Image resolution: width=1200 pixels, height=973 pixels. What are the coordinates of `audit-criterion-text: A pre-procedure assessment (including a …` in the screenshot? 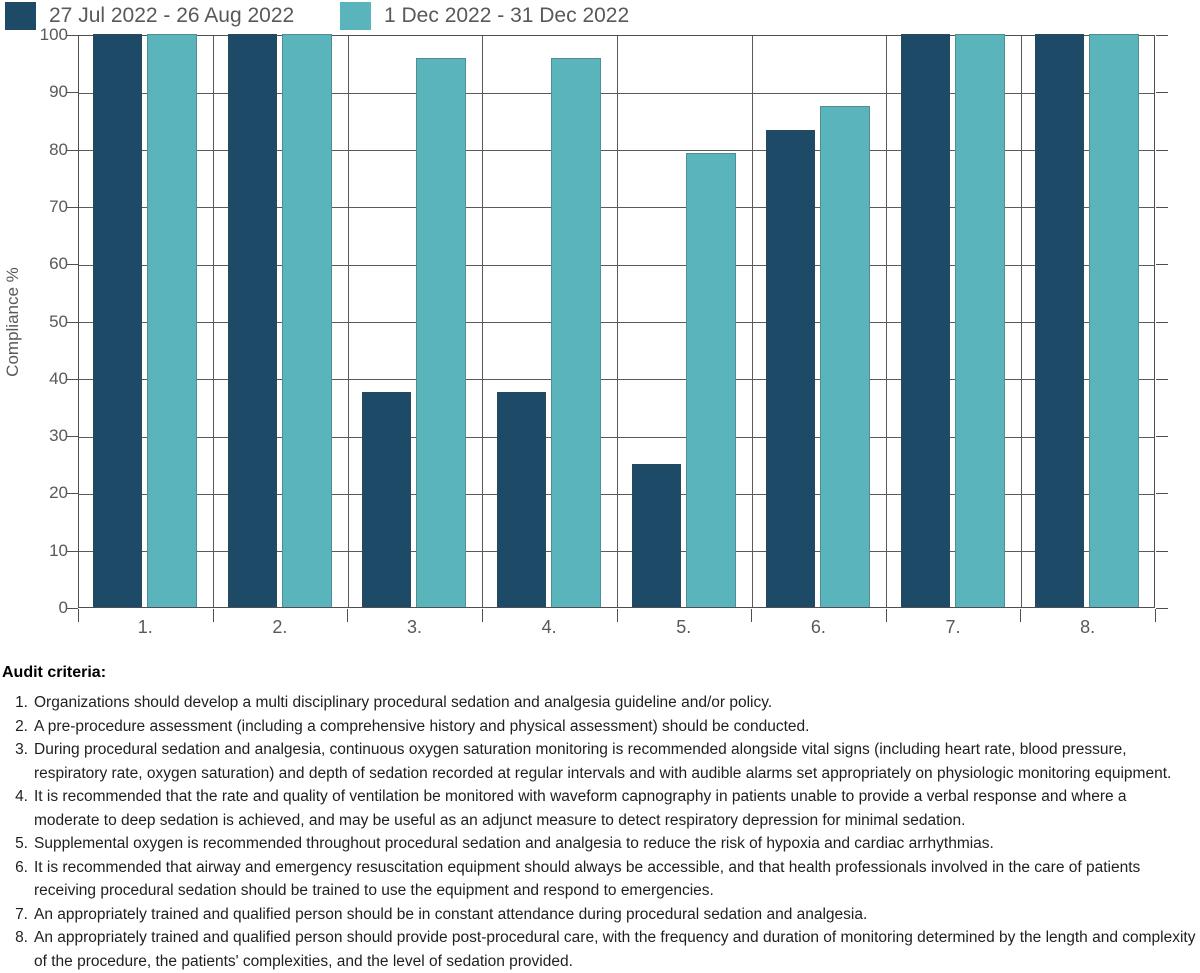 It's located at (422, 726).